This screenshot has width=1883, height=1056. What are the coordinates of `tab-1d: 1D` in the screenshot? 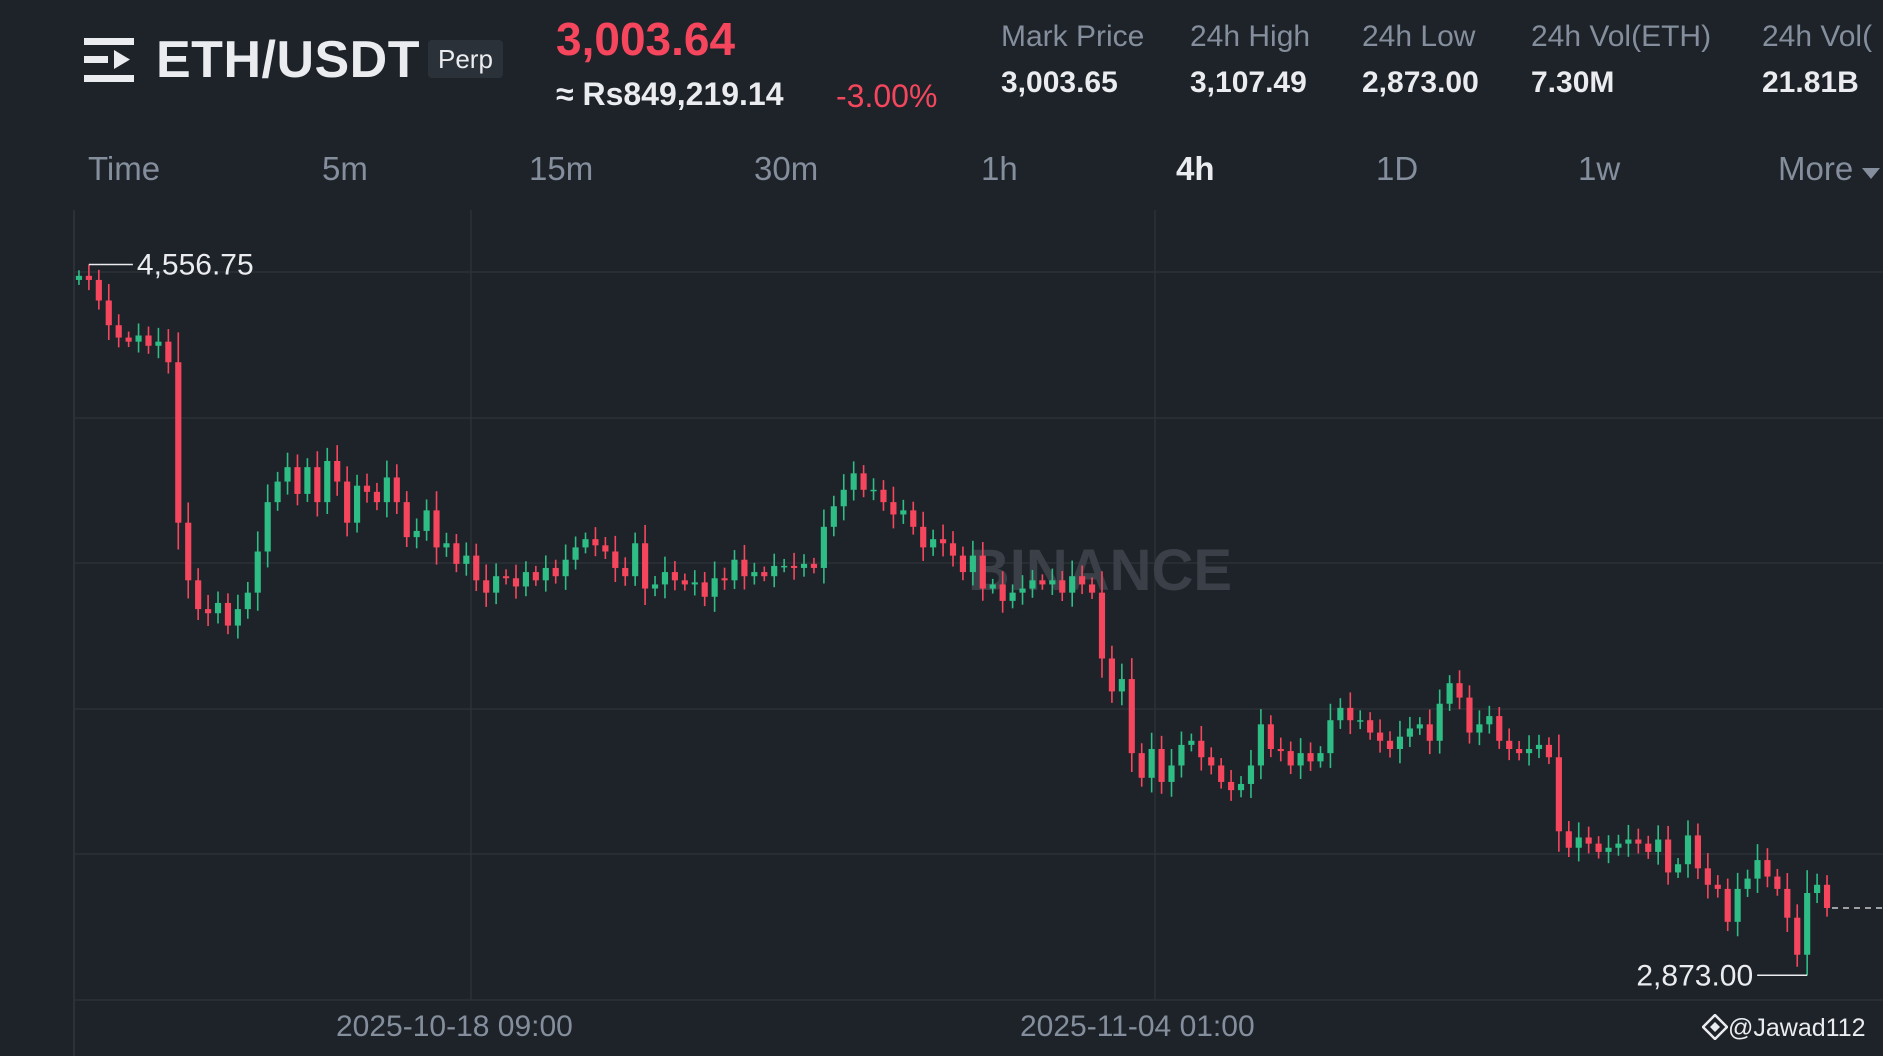 It's located at (1397, 168).